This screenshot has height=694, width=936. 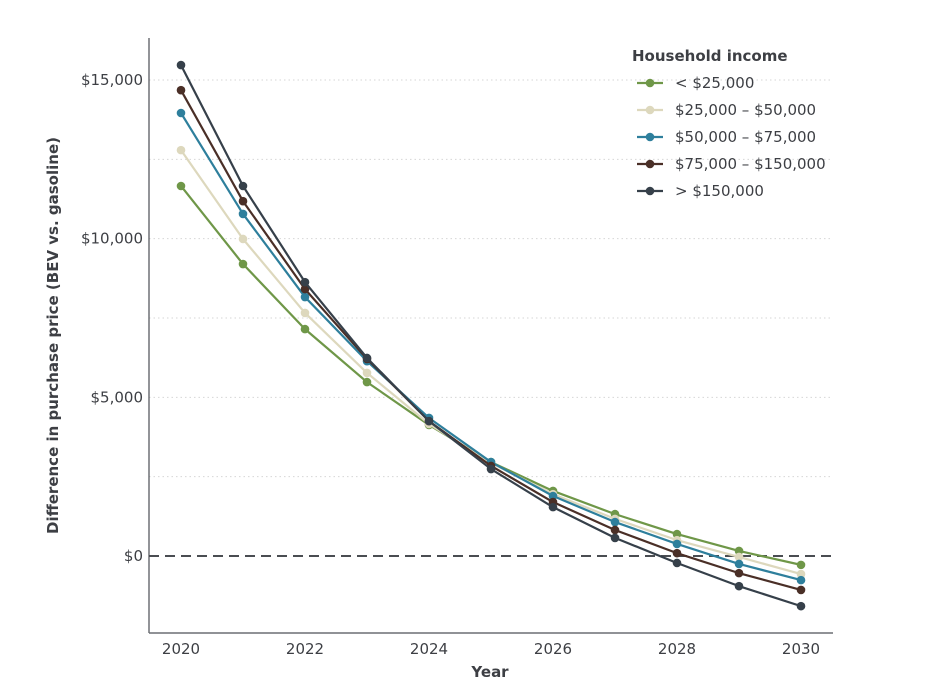 I want to click on legend-label: $50,000 – $75,000, so click(x=745, y=137).